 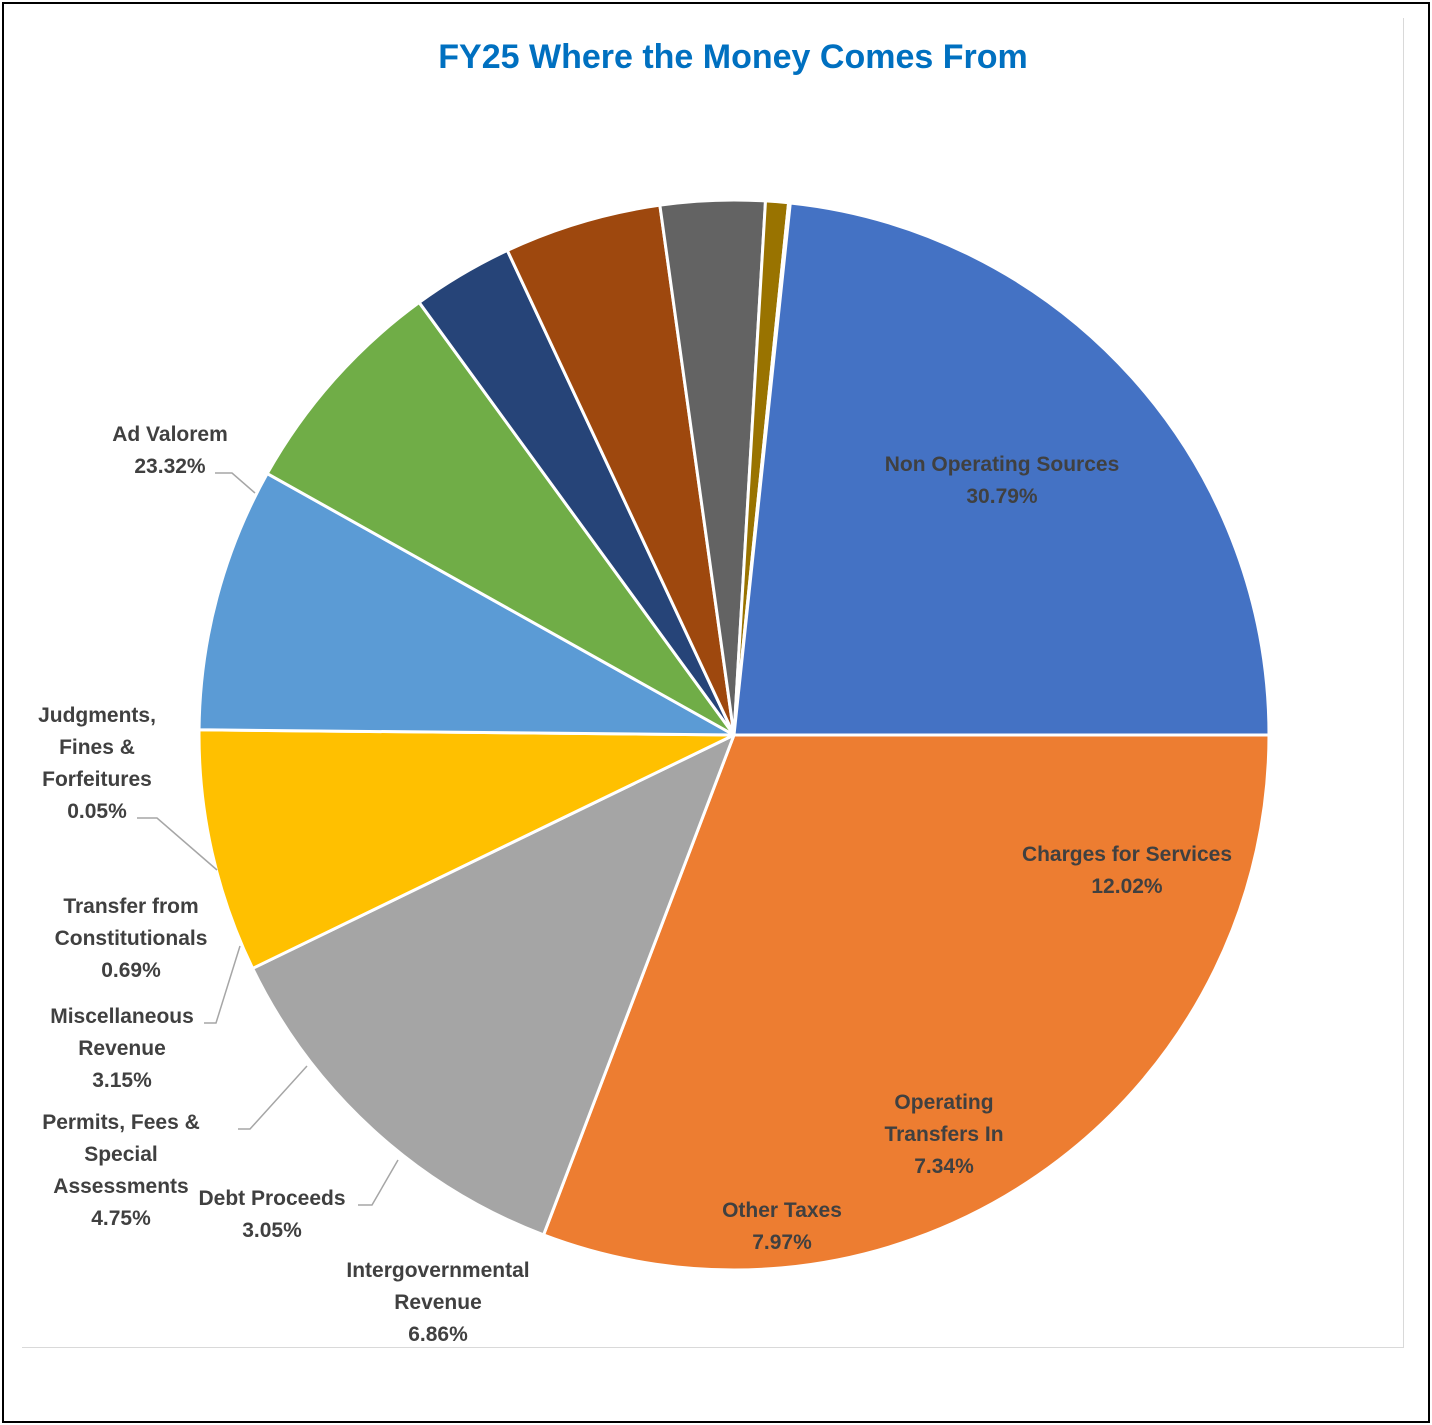 I want to click on pie-slice-ad-valorem, so click(x=1001, y=469).